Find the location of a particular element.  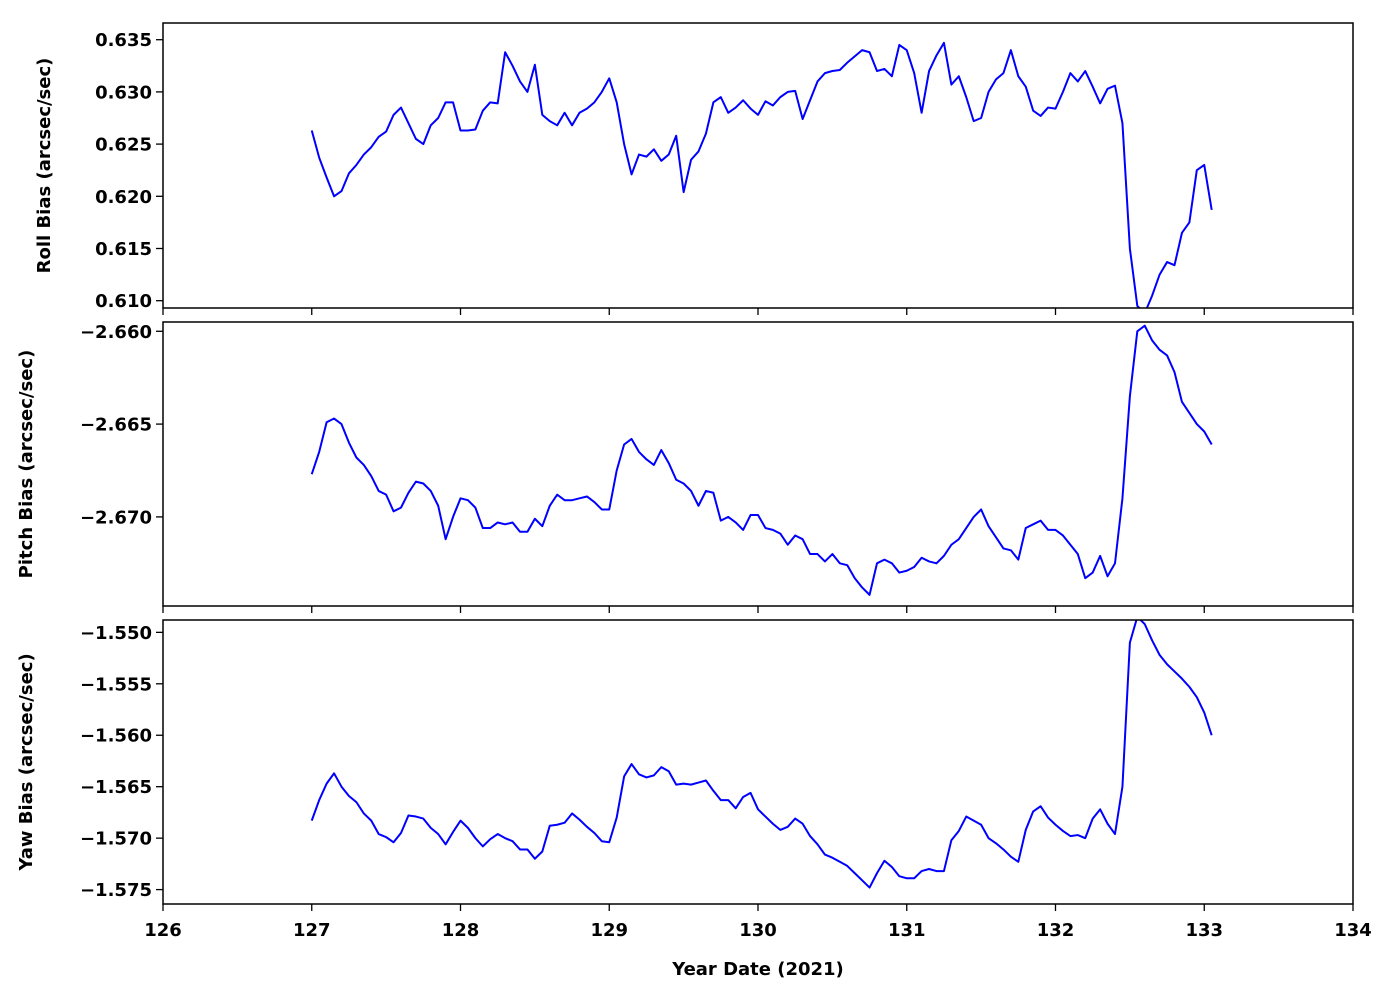

x-tick-label: 129 is located at coordinates (609, 930).